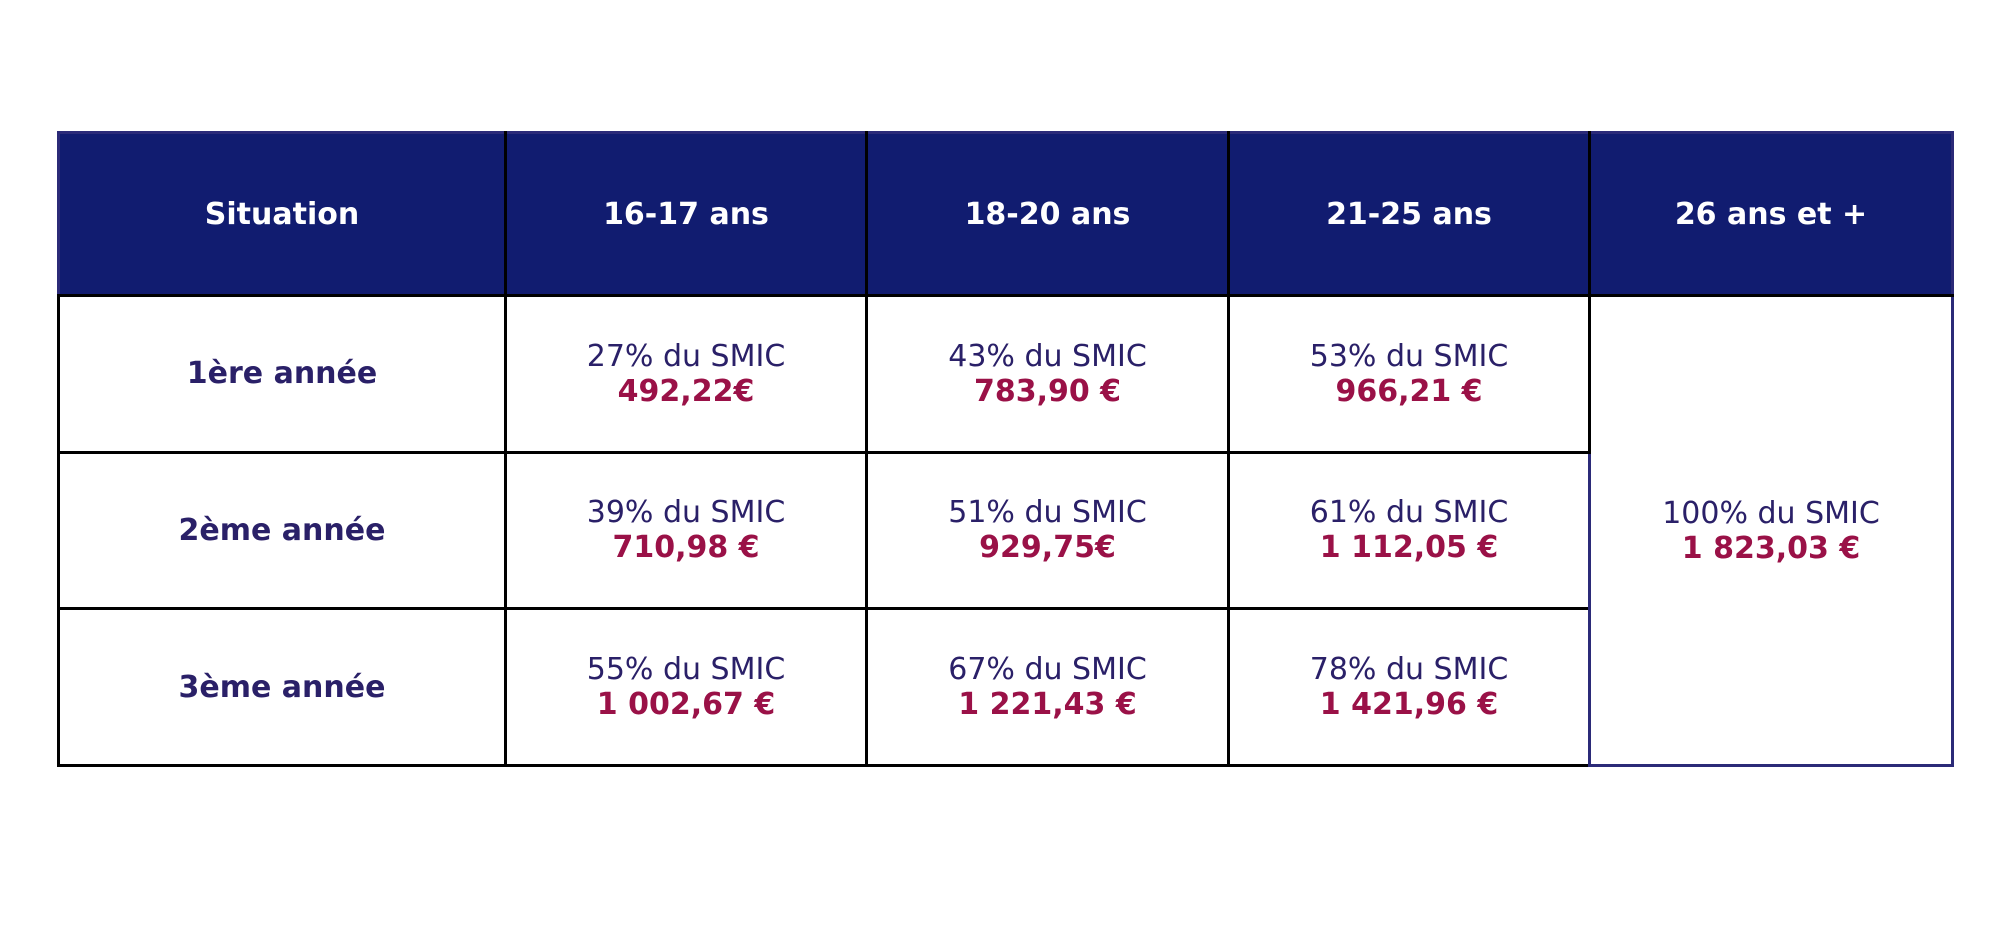  Describe the element at coordinates (1409, 513) in the screenshot. I see `rate: 61% du SMIC` at that location.